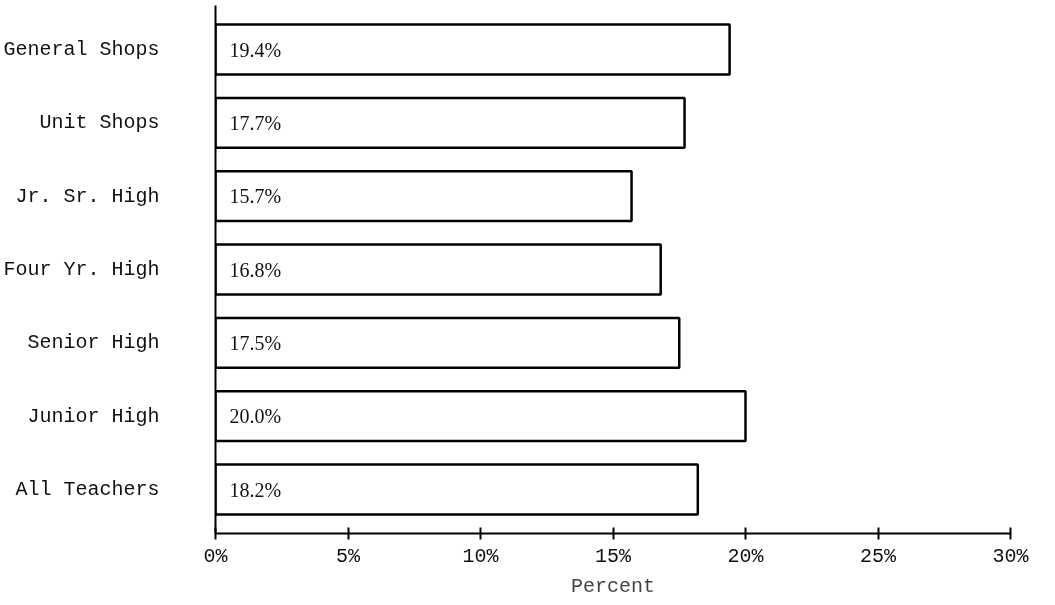 The width and height of the screenshot is (1055, 605). I want to click on data-label: 15.7%, so click(255, 196).